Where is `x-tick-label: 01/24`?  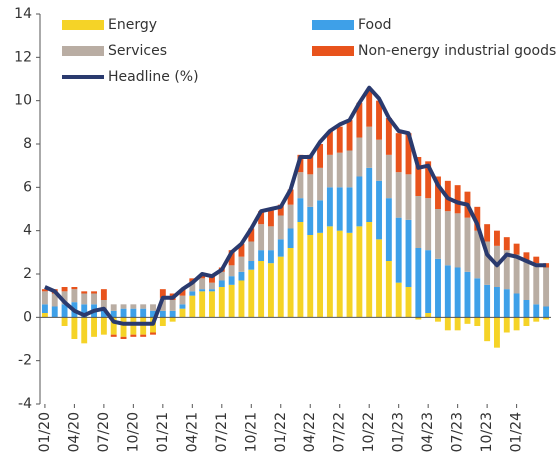 x-tick-label: 01/24 is located at coordinates (517, 432).